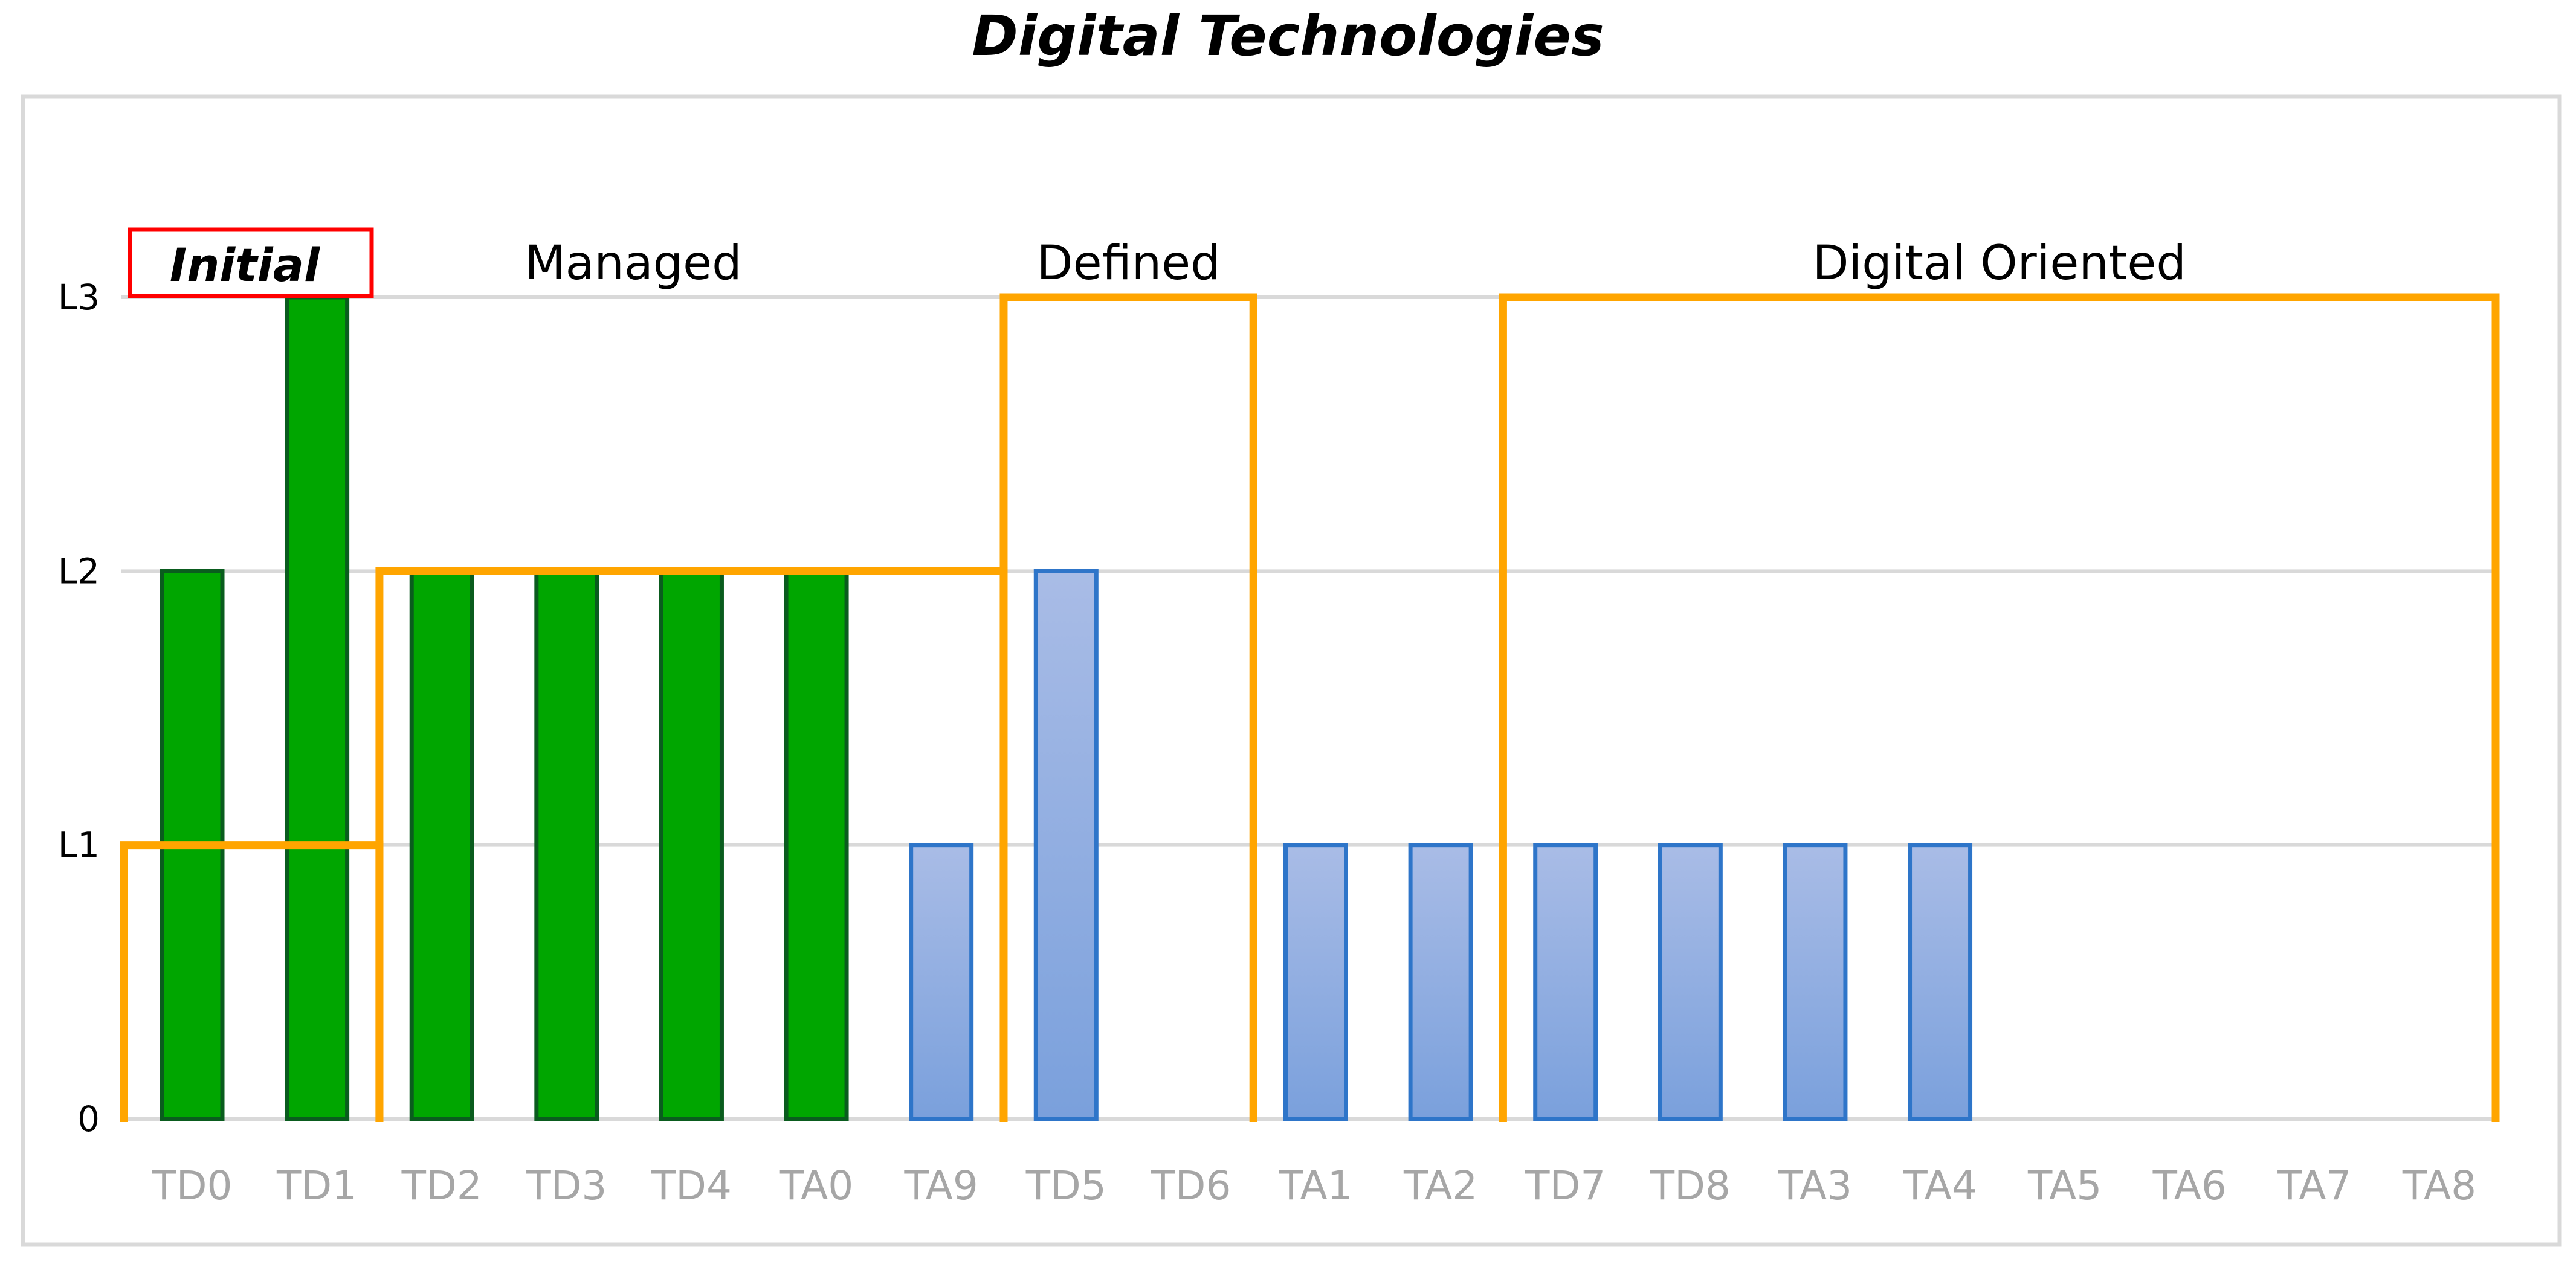 This screenshot has width=2576, height=1267. What do you see at coordinates (1065, 1186) in the screenshot?
I see `x-tick-label: TD5` at bounding box center [1065, 1186].